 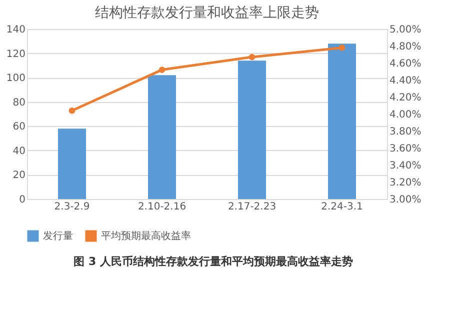 What do you see at coordinates (146, 236) in the screenshot?
I see `legend-label: 平均预期最高收益率` at bounding box center [146, 236].